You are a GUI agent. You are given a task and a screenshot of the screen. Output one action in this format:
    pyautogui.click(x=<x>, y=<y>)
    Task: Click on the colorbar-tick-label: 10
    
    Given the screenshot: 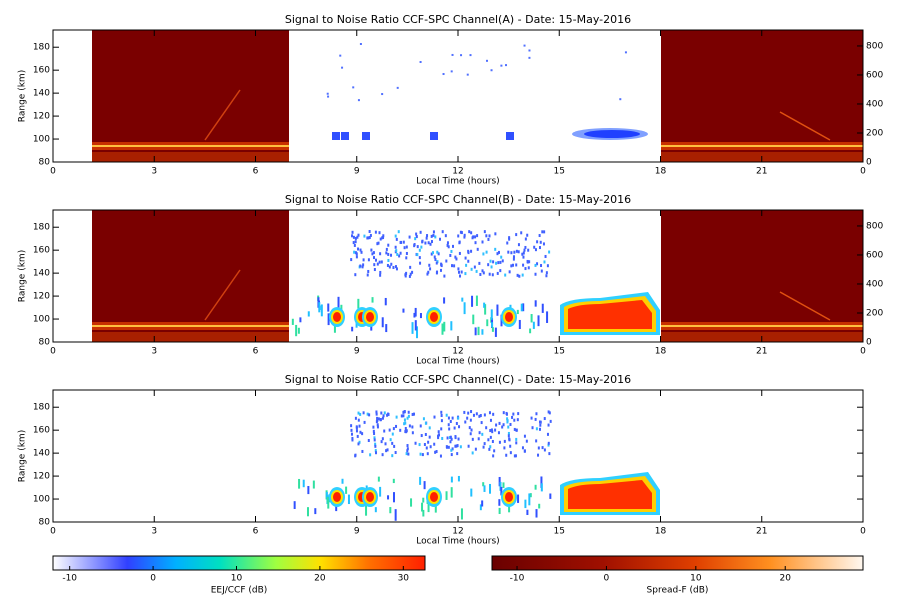 What is the action you would take?
    pyautogui.click(x=237, y=579)
    